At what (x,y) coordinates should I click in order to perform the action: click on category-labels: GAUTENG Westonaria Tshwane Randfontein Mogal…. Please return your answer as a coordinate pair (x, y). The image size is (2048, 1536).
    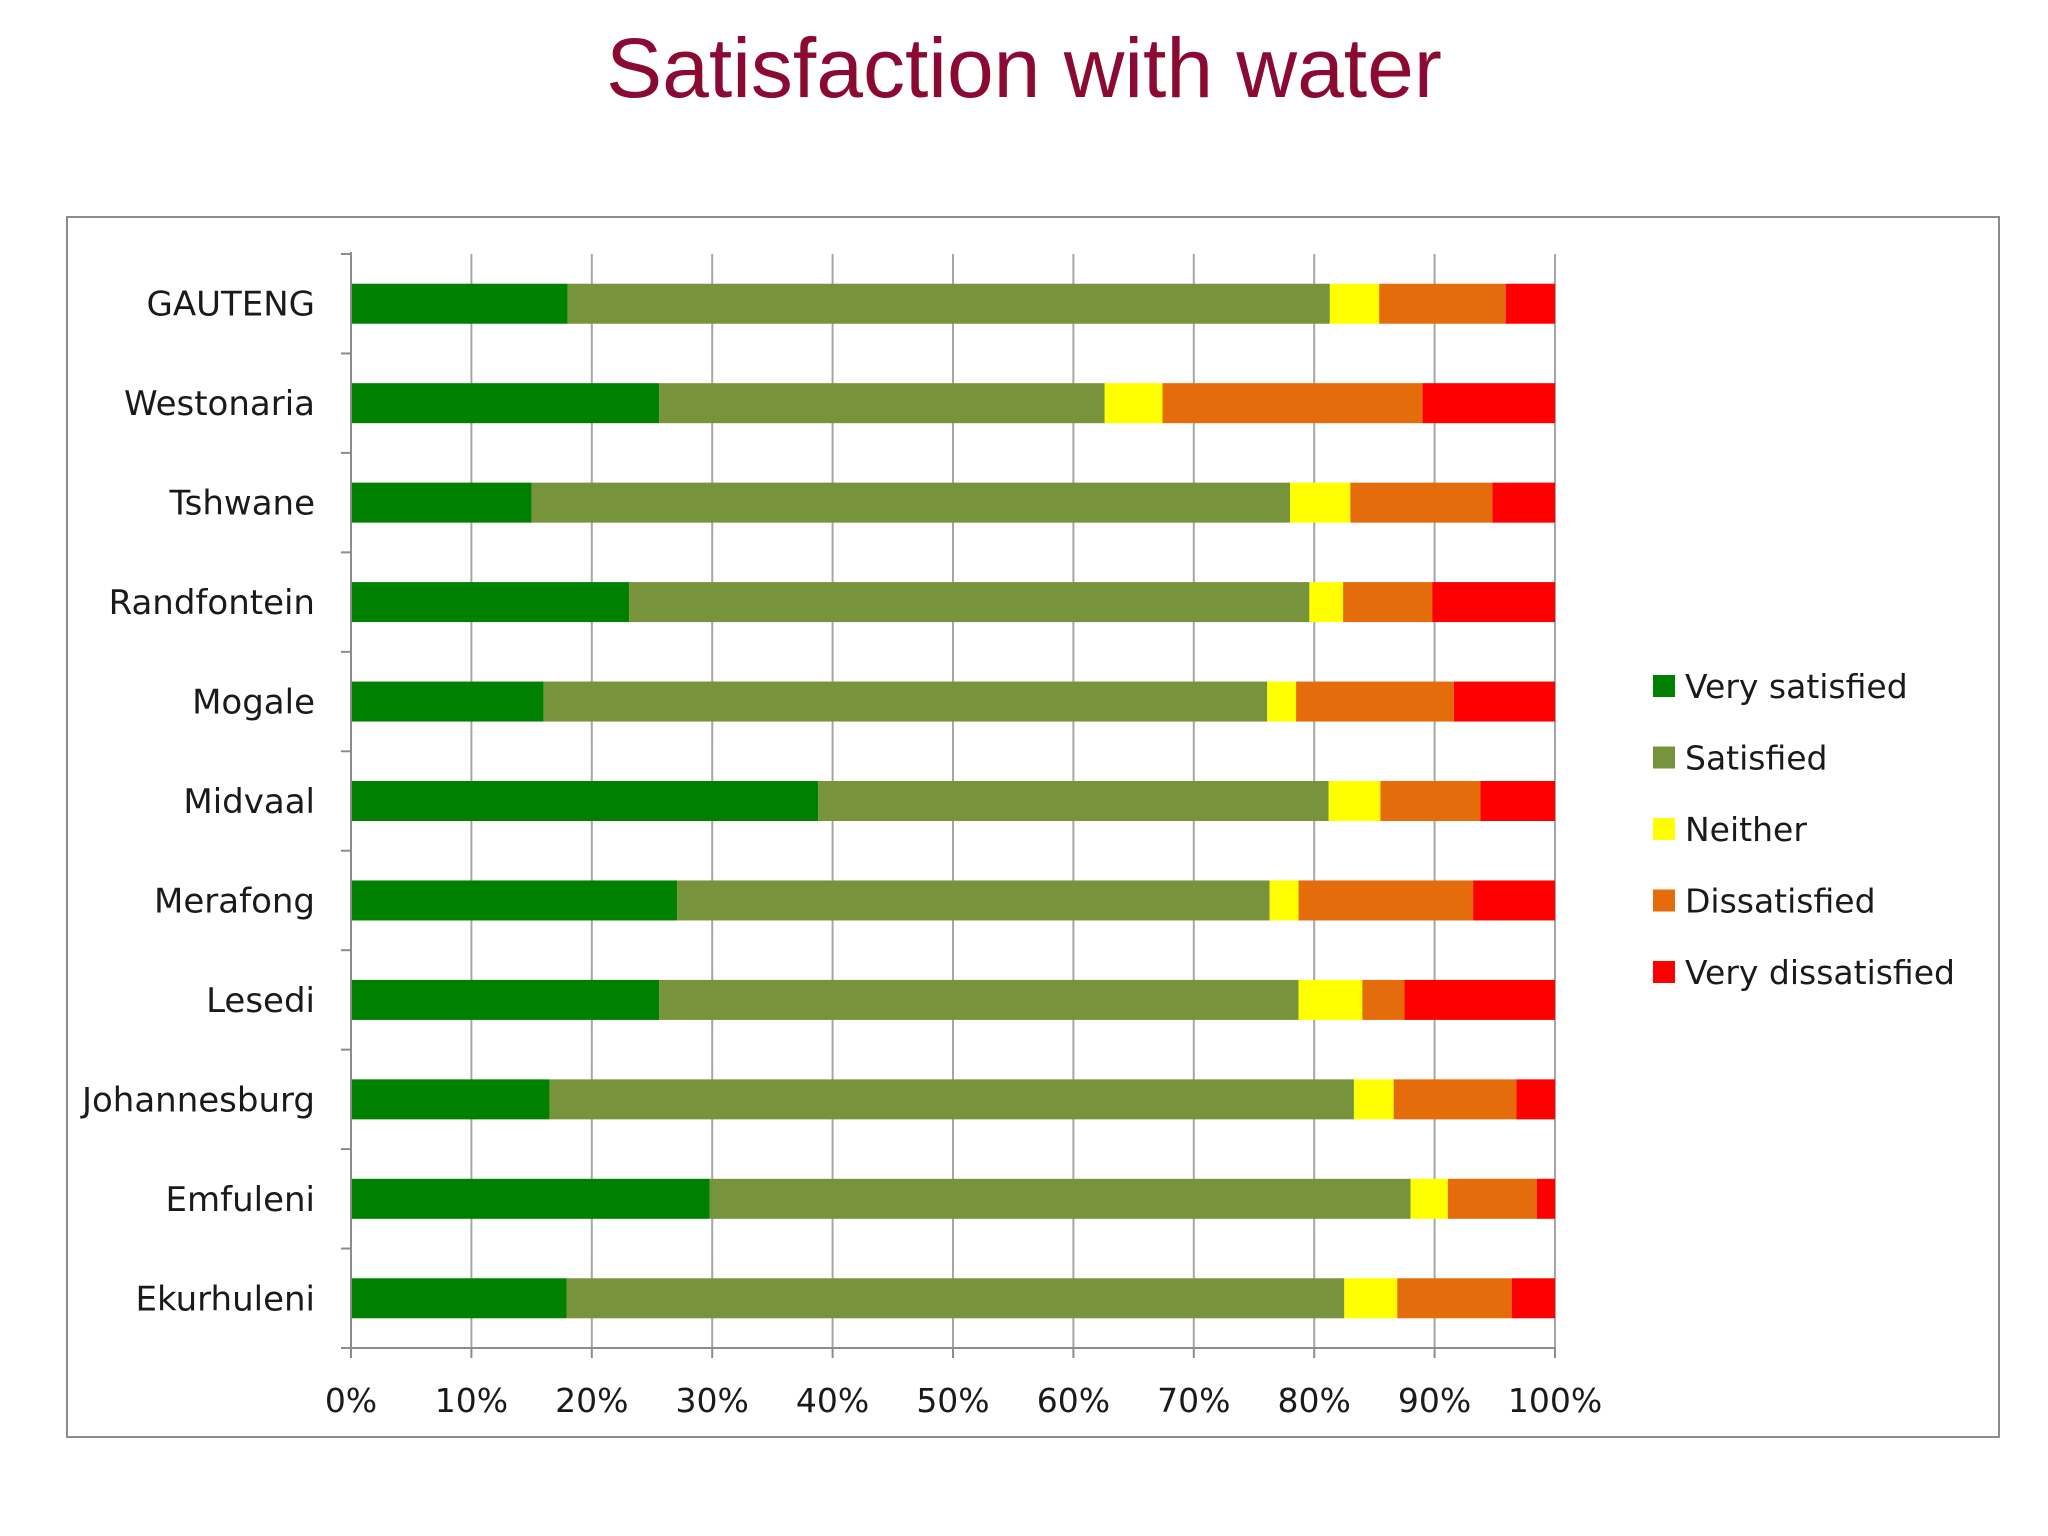
    Looking at the image, I should click on (197, 802).